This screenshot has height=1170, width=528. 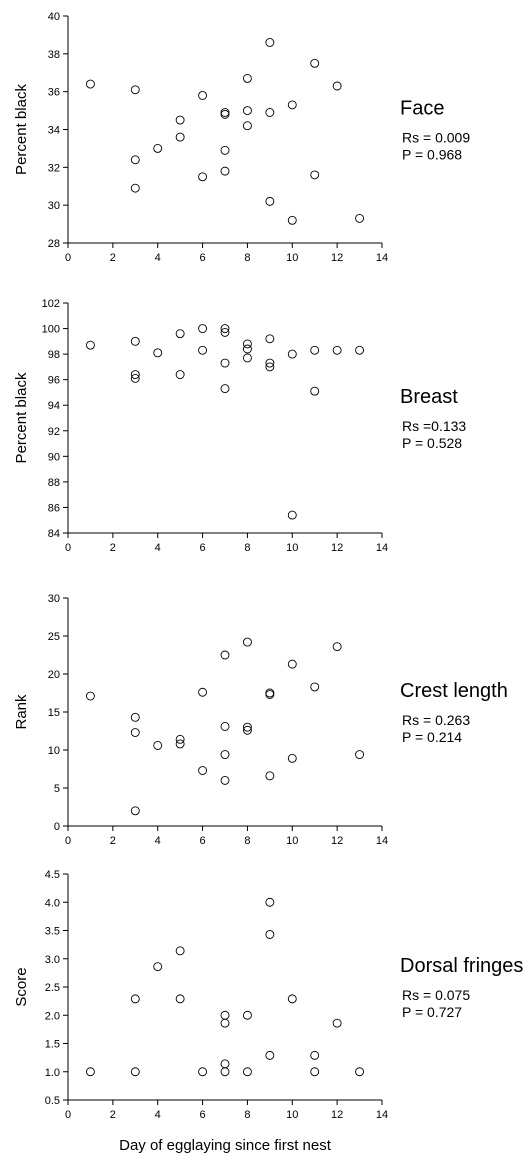 I want to click on y-tick-label: 100, so click(x=51, y=330).